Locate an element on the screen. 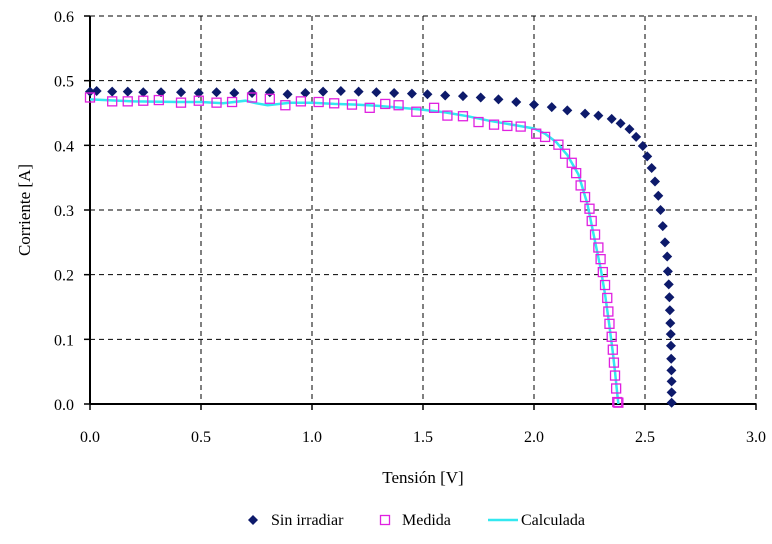 The width and height of the screenshot is (772, 544). x-tick-label: 1.0 is located at coordinates (312, 437).